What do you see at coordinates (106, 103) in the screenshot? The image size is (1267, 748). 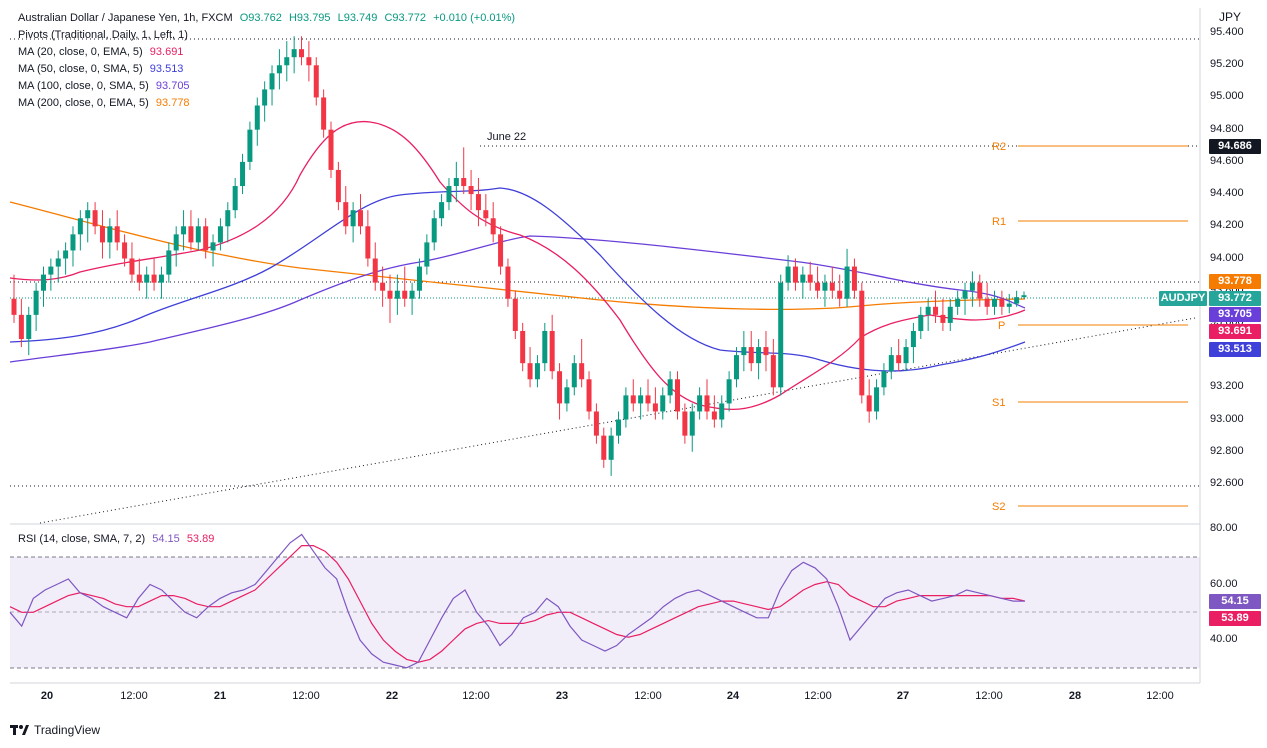 I see `legend-ma200: MA (200, close, 0, EMA, 5) 93.778` at bounding box center [106, 103].